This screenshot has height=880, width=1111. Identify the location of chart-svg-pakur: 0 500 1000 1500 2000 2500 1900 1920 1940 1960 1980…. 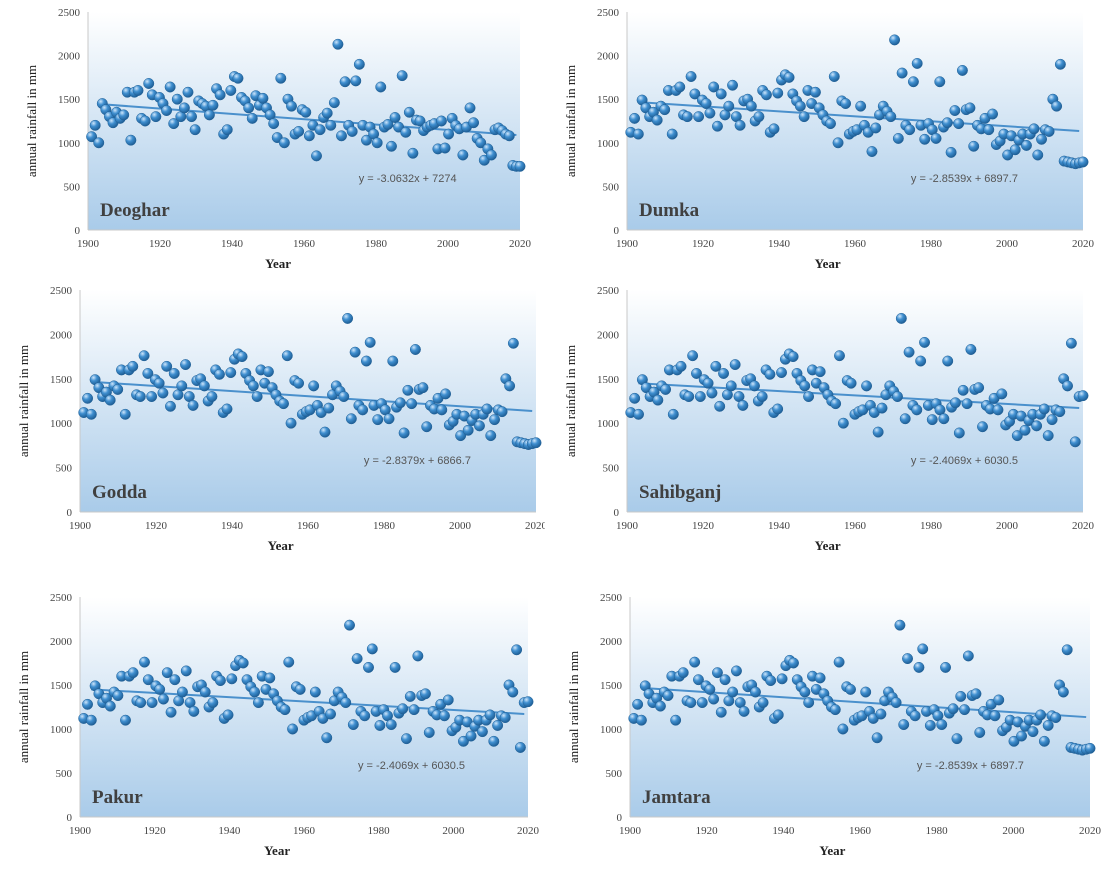
(278, 725).